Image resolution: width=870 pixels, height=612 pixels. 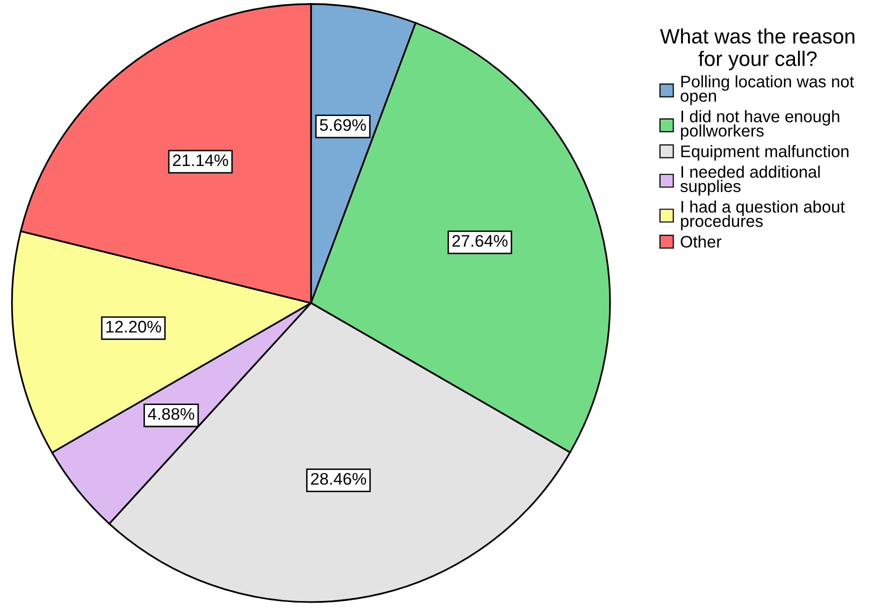 I want to click on legend-label: Equipment malfunction, so click(x=764, y=153).